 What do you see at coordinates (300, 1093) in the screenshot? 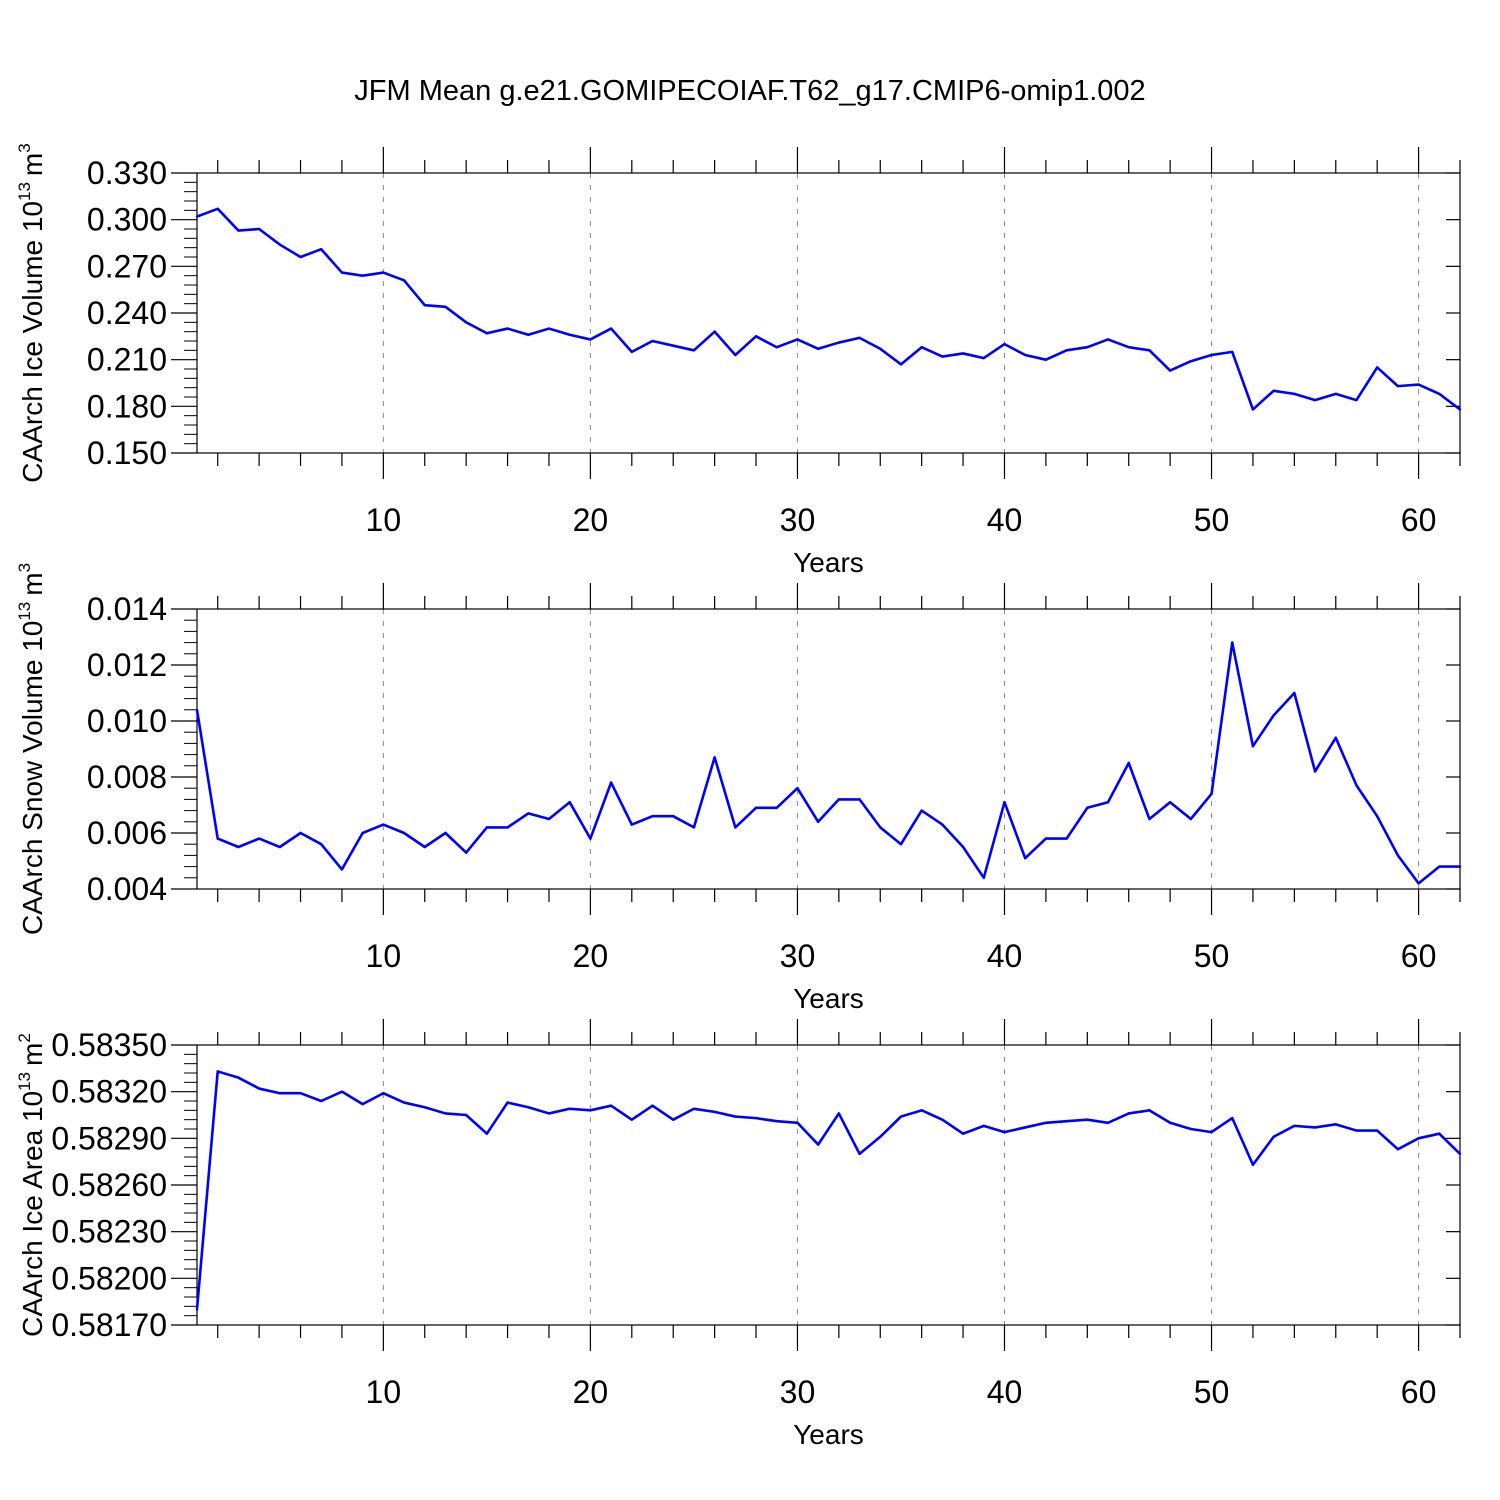
I see `chart3.data-point-6` at bounding box center [300, 1093].